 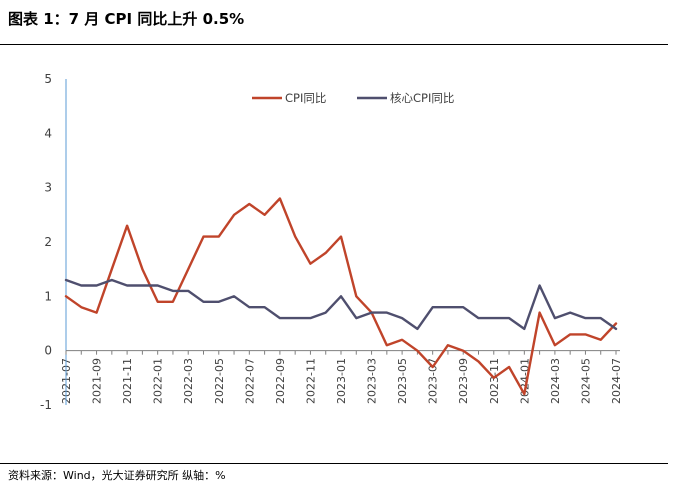 I want to click on x-tick-label: 2022-01, so click(x=158, y=381).